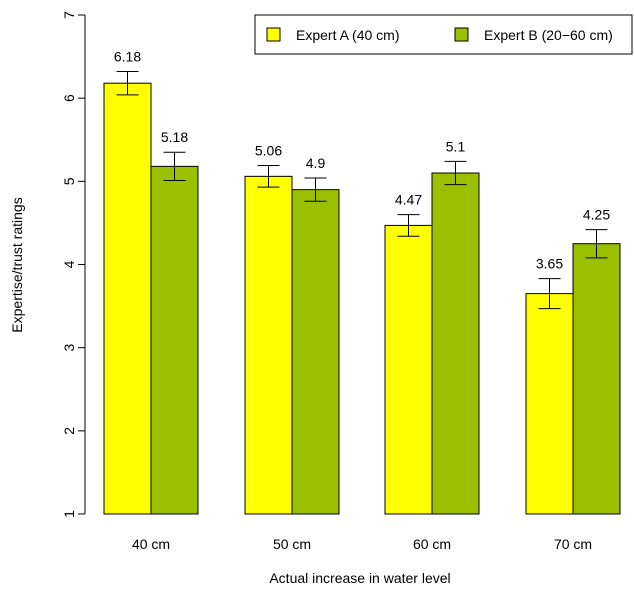 This screenshot has height=590, width=634. Describe the element at coordinates (362, 544) in the screenshot. I see `x-axis-tick-labels: 40 cm 50 cm 60 cm 70 cm` at that location.